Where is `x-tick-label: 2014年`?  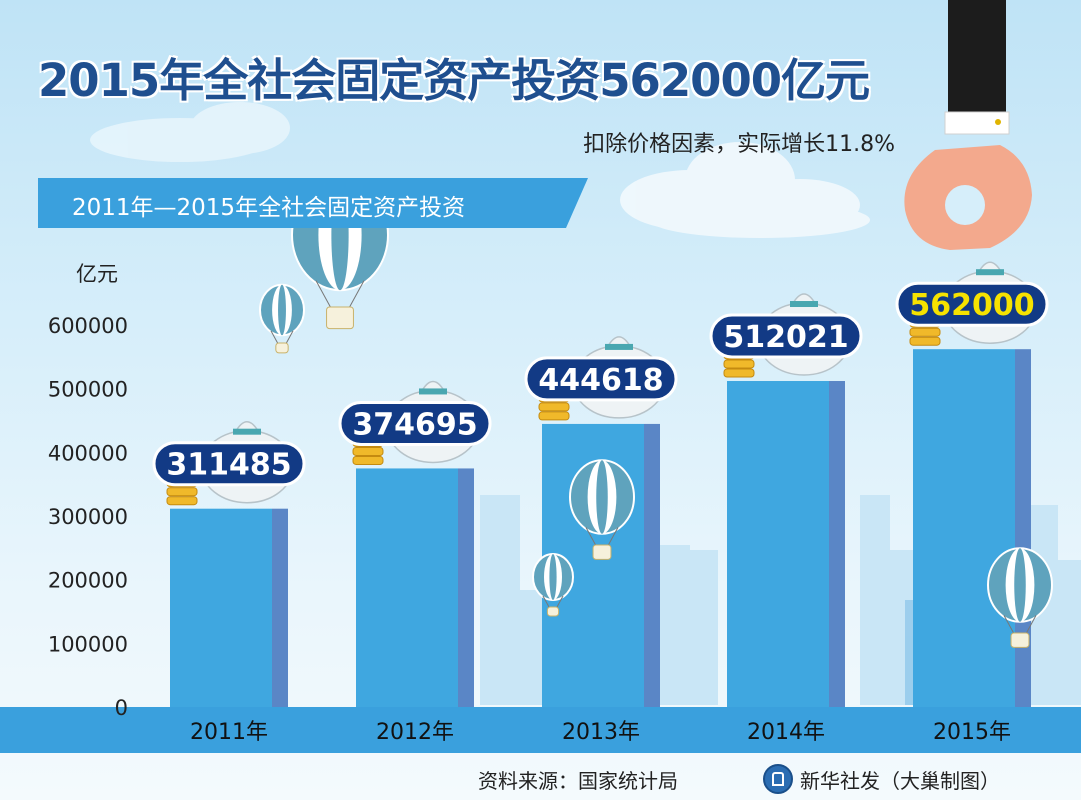
x-tick-label: 2014年 is located at coordinates (786, 732).